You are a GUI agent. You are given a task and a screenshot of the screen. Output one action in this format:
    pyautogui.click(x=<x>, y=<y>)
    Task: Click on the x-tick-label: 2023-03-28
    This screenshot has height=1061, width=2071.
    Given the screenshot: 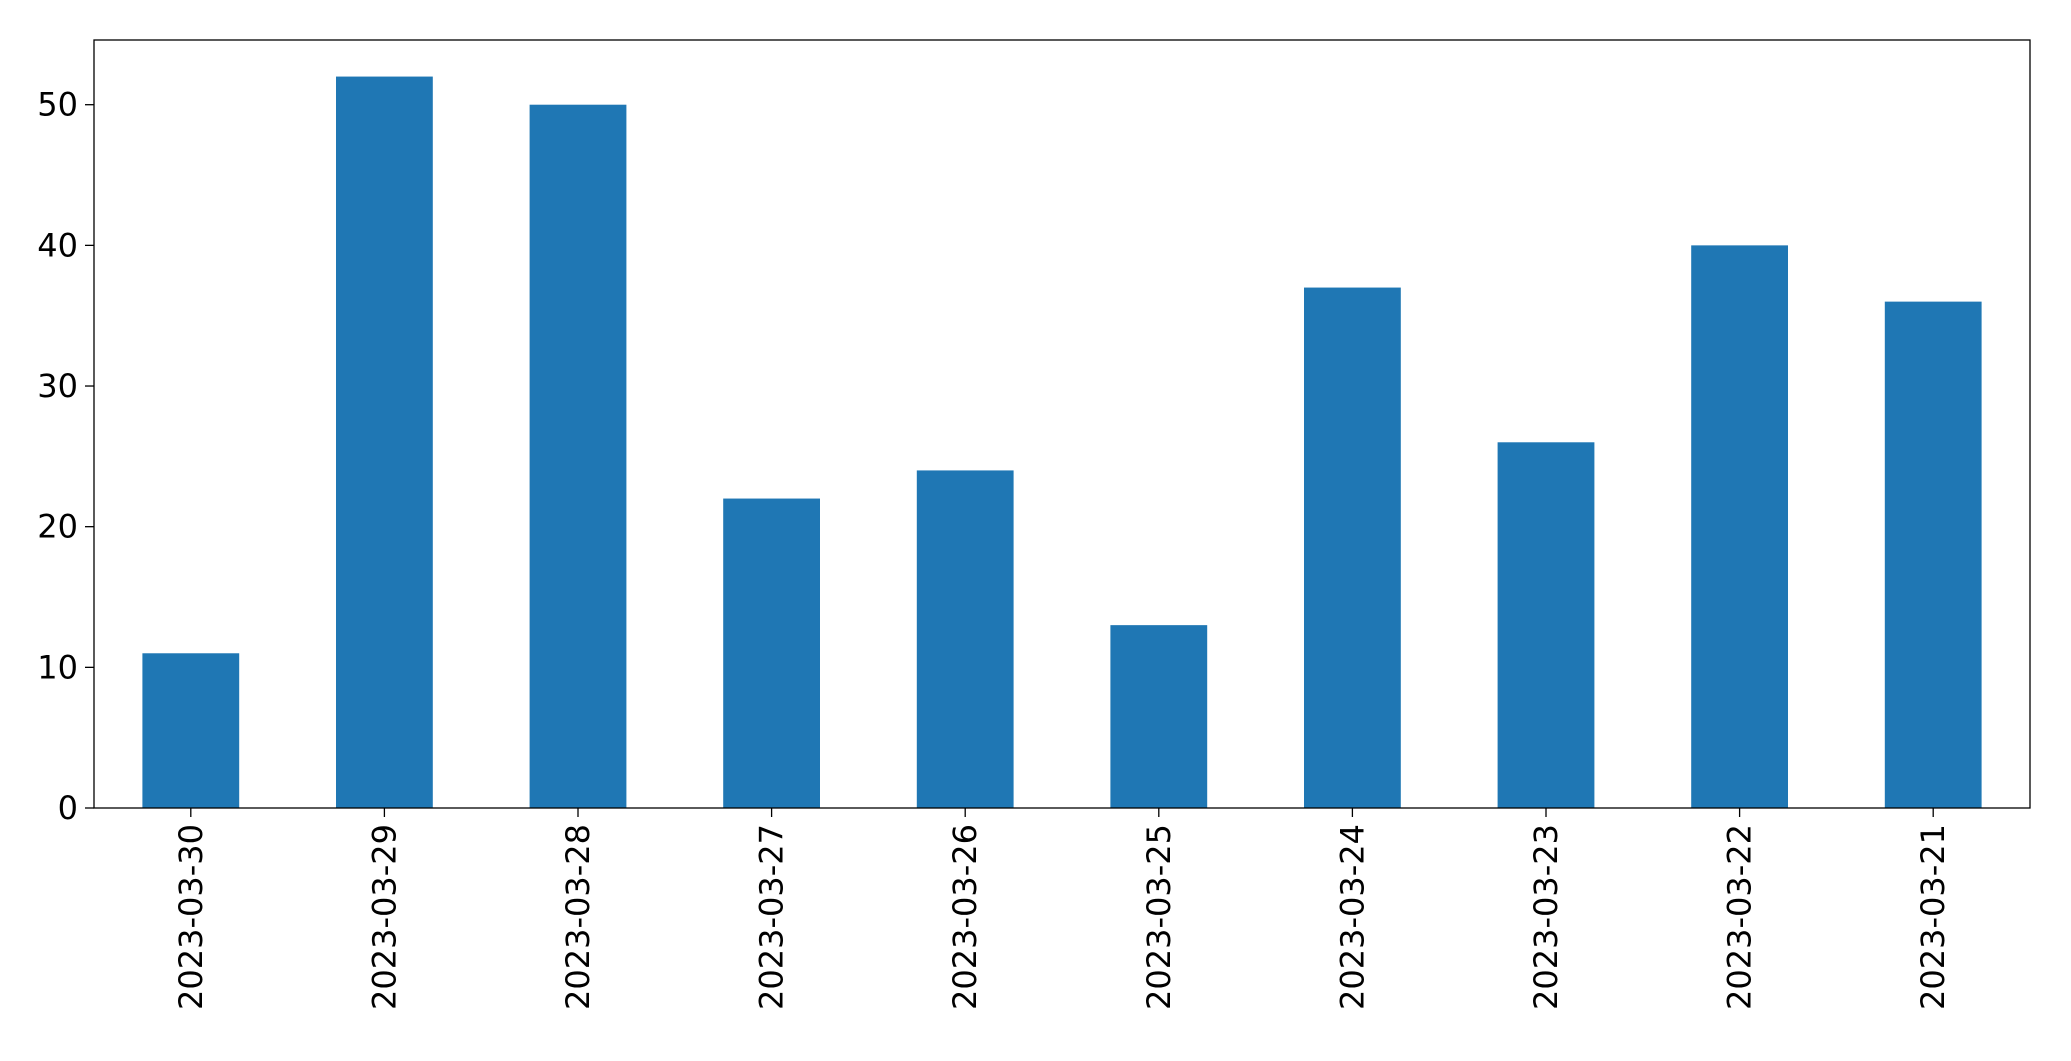 What is the action you would take?
    pyautogui.click(x=578, y=917)
    